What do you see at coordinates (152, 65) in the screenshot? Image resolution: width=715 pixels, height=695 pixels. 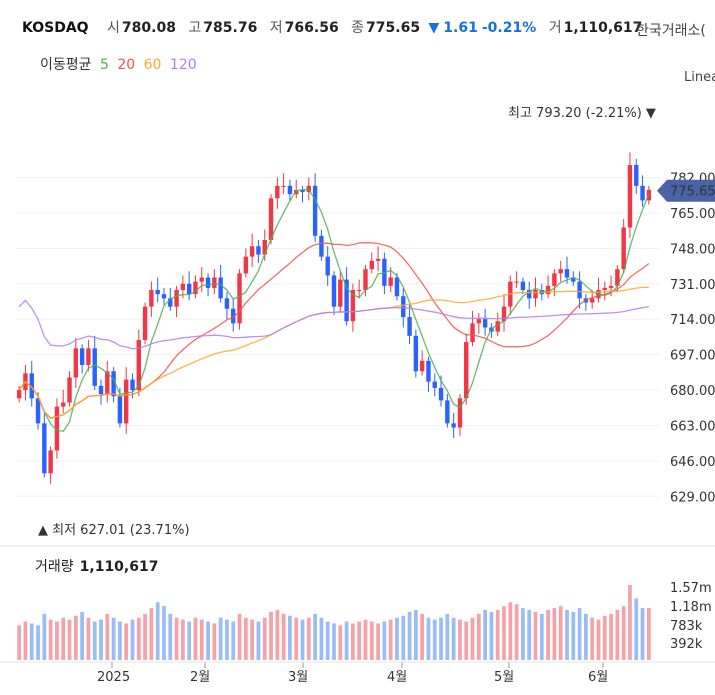 I see `ma60-legend: 60` at bounding box center [152, 65].